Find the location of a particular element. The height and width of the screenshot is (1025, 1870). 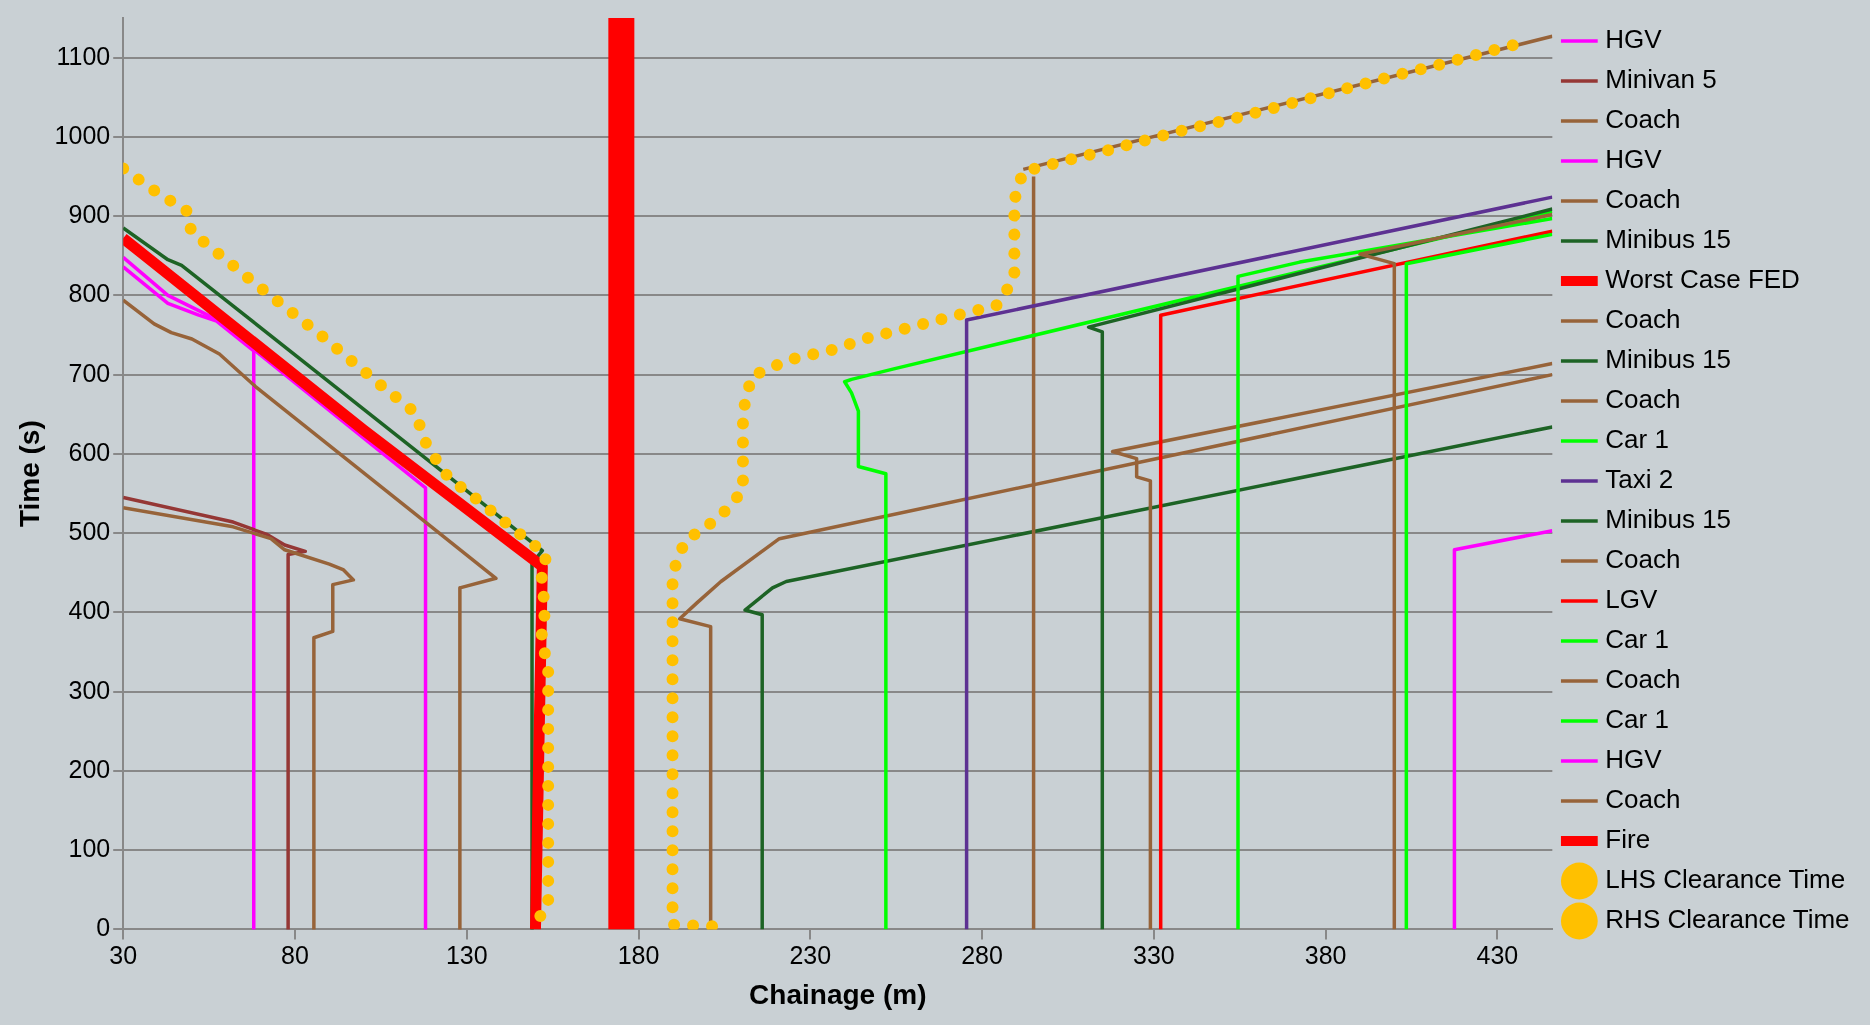

x-tick-label: 280 is located at coordinates (982, 955).